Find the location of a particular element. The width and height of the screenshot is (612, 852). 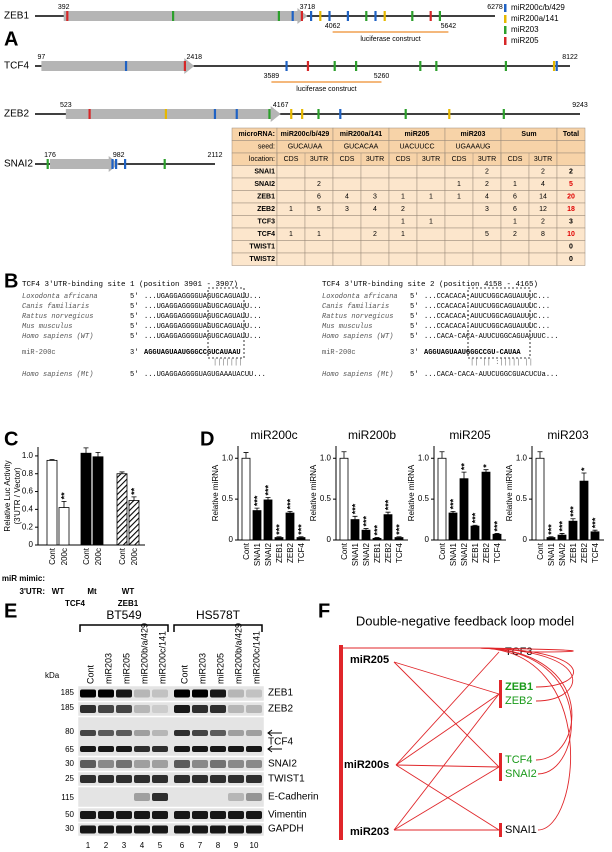

lane-label: Cont is located at coordinates (184, 674).